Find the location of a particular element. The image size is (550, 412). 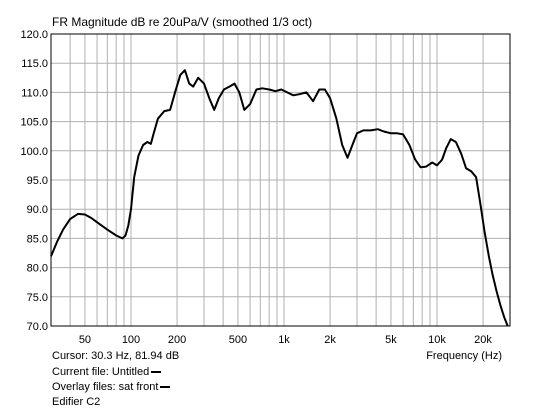

y-tick-label: 85.0 is located at coordinates (37, 239).